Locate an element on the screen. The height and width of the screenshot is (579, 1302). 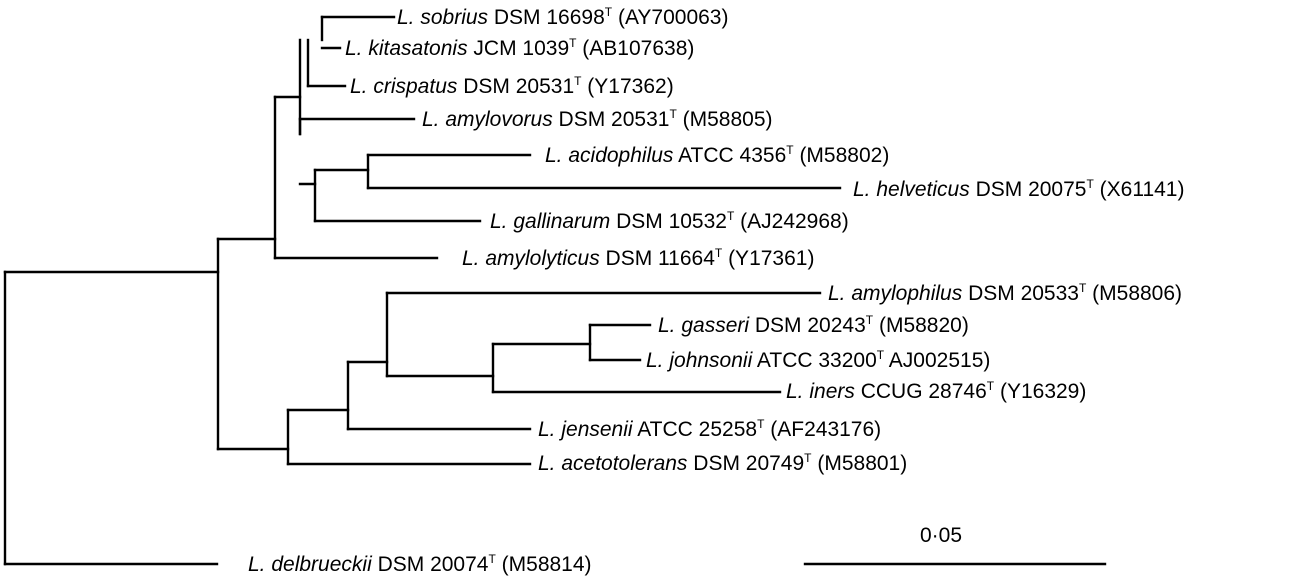
accession-number: (Y17361) is located at coordinates (768, 258).